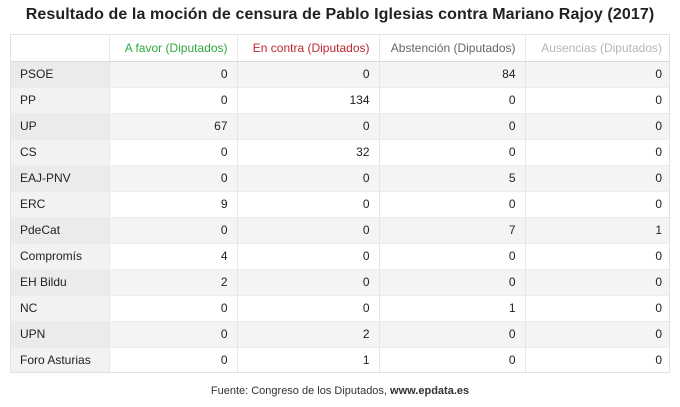 This screenshot has height=407, width=680. Describe the element at coordinates (173, 126) in the screenshot. I see `value-cell-favor: 67` at that location.